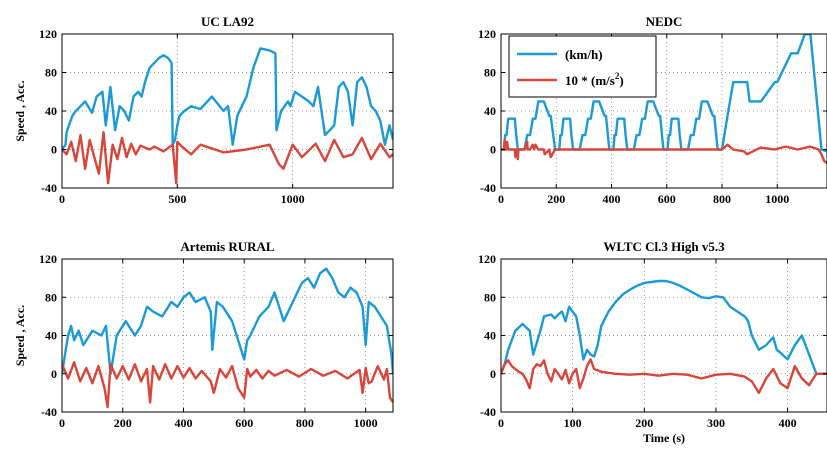 This screenshot has height=457, width=827. Describe the element at coordinates (590, 80) in the screenshot. I see `legend-label-text: 10 * (m/s` at that location.